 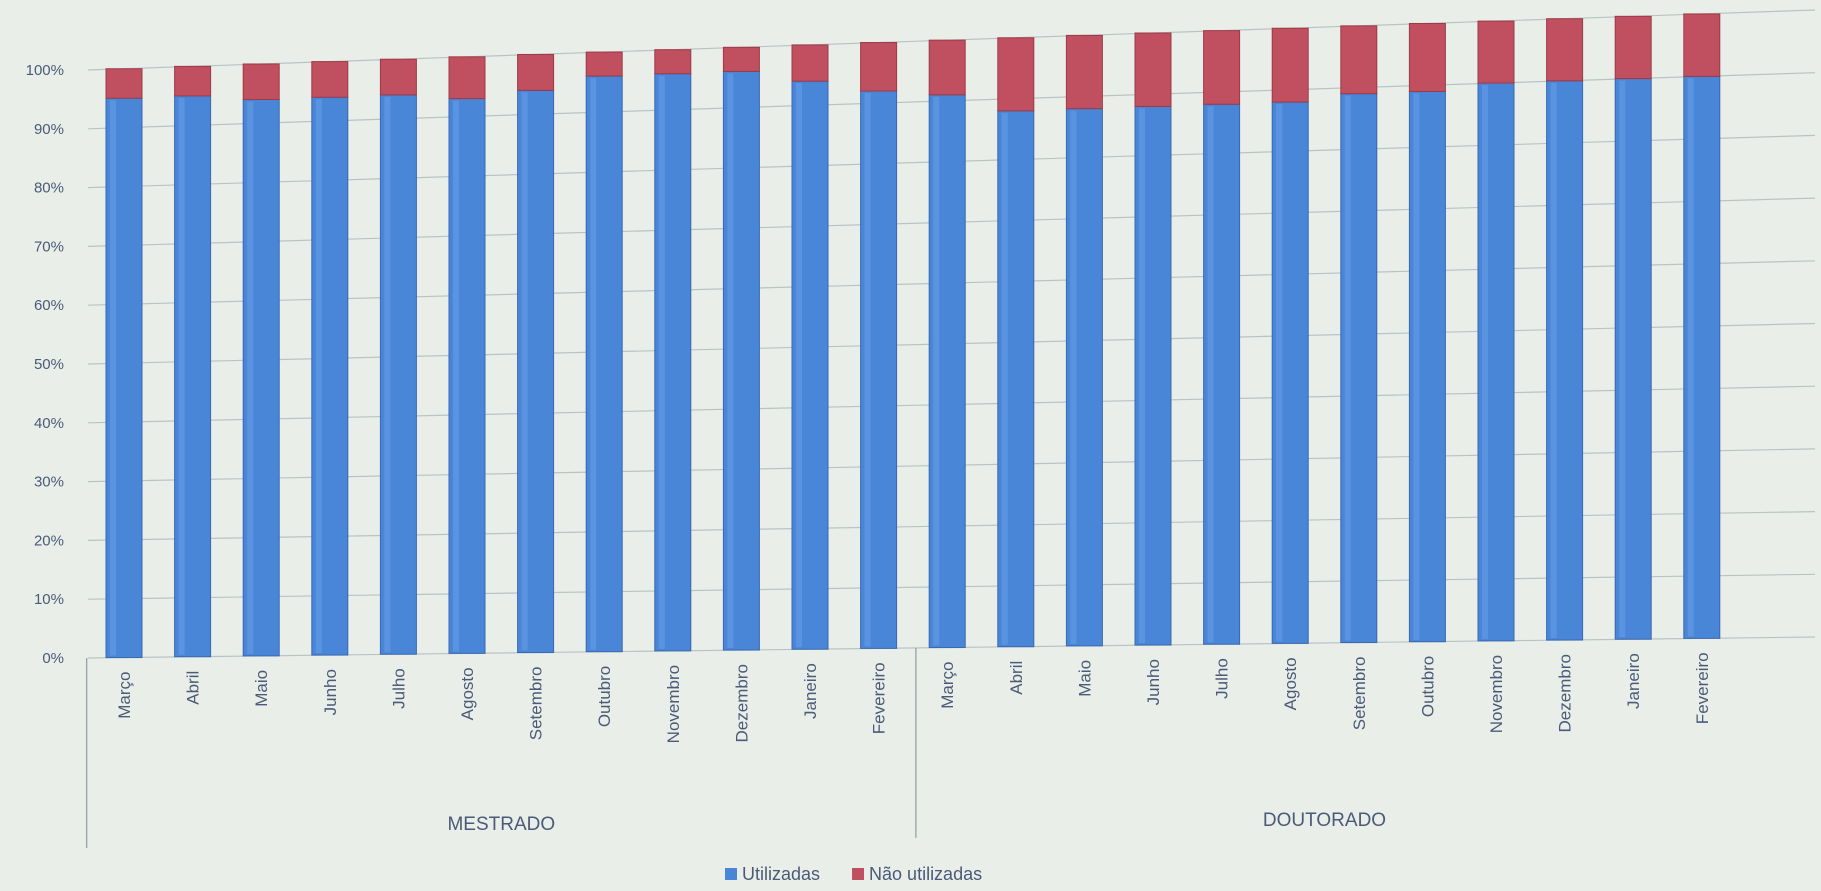 I want to click on y-tick-label: 50%, so click(x=49, y=364).